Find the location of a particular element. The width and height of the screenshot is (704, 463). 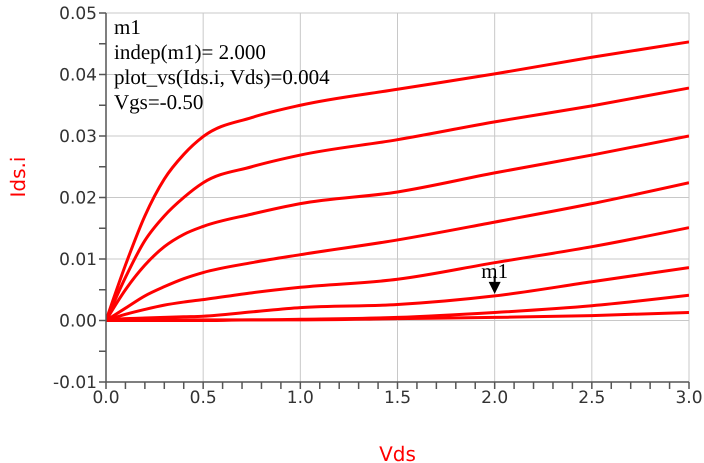

y-tick-label: 0.05 is located at coordinates (78, 14).